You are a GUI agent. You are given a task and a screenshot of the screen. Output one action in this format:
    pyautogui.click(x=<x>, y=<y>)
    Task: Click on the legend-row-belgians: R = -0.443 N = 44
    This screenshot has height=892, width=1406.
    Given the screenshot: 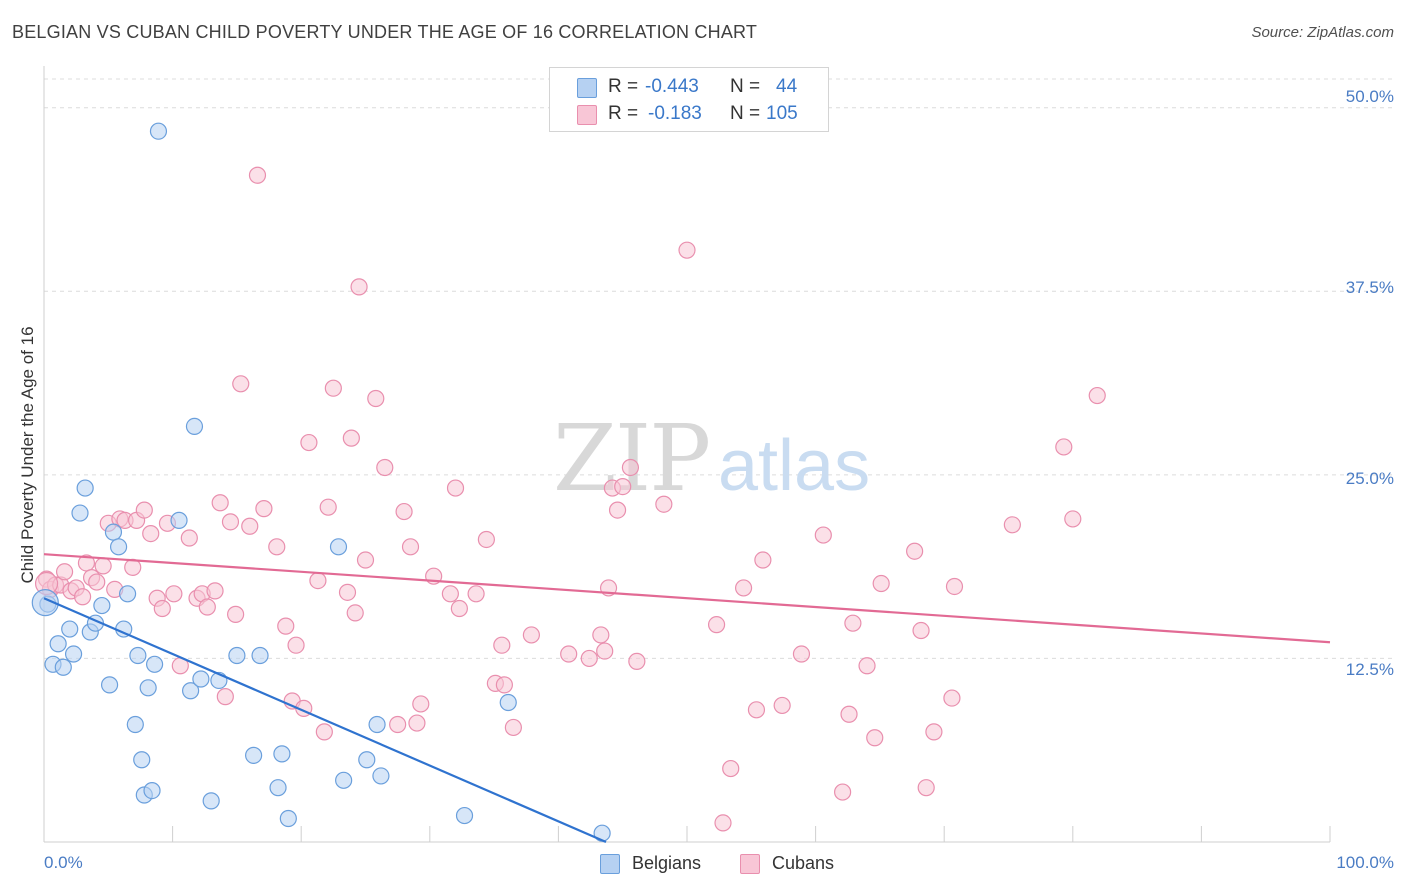 What is the action you would take?
    pyautogui.click(x=689, y=88)
    